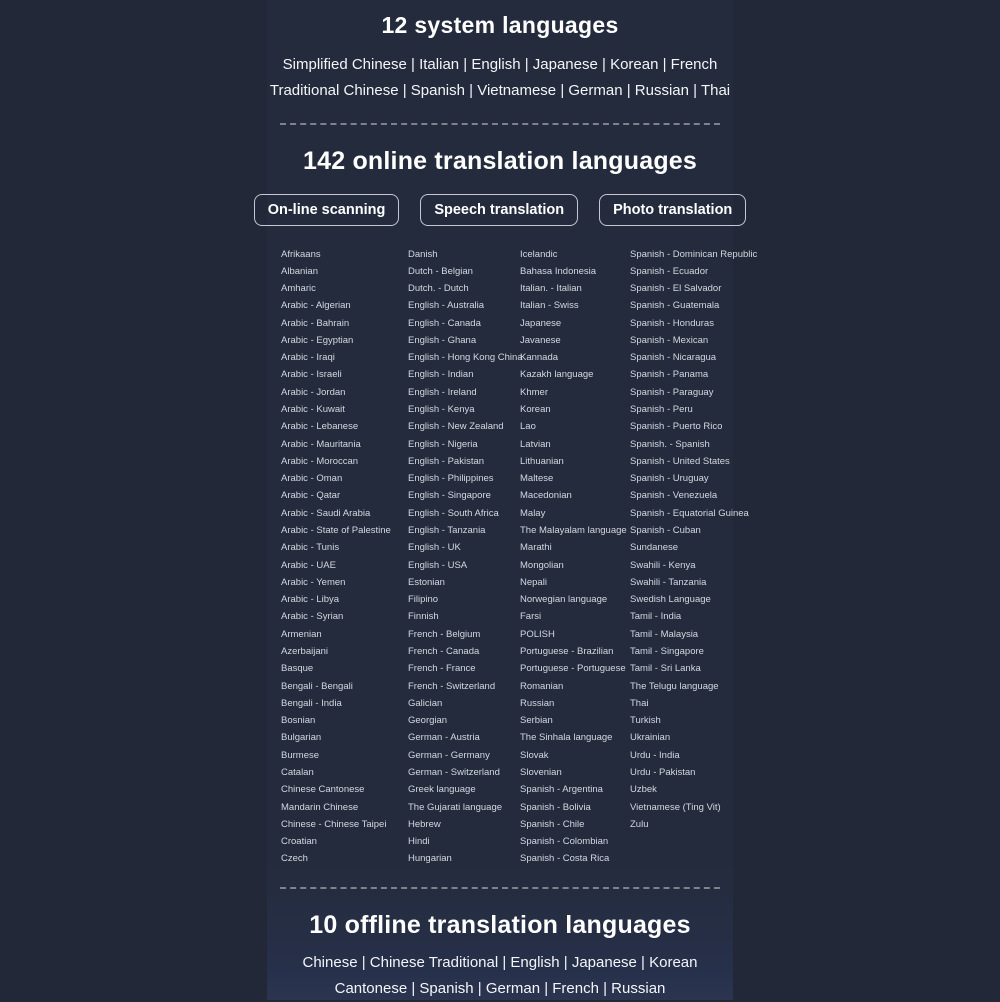  I want to click on photo-translation-button: Photo translation, so click(673, 210).